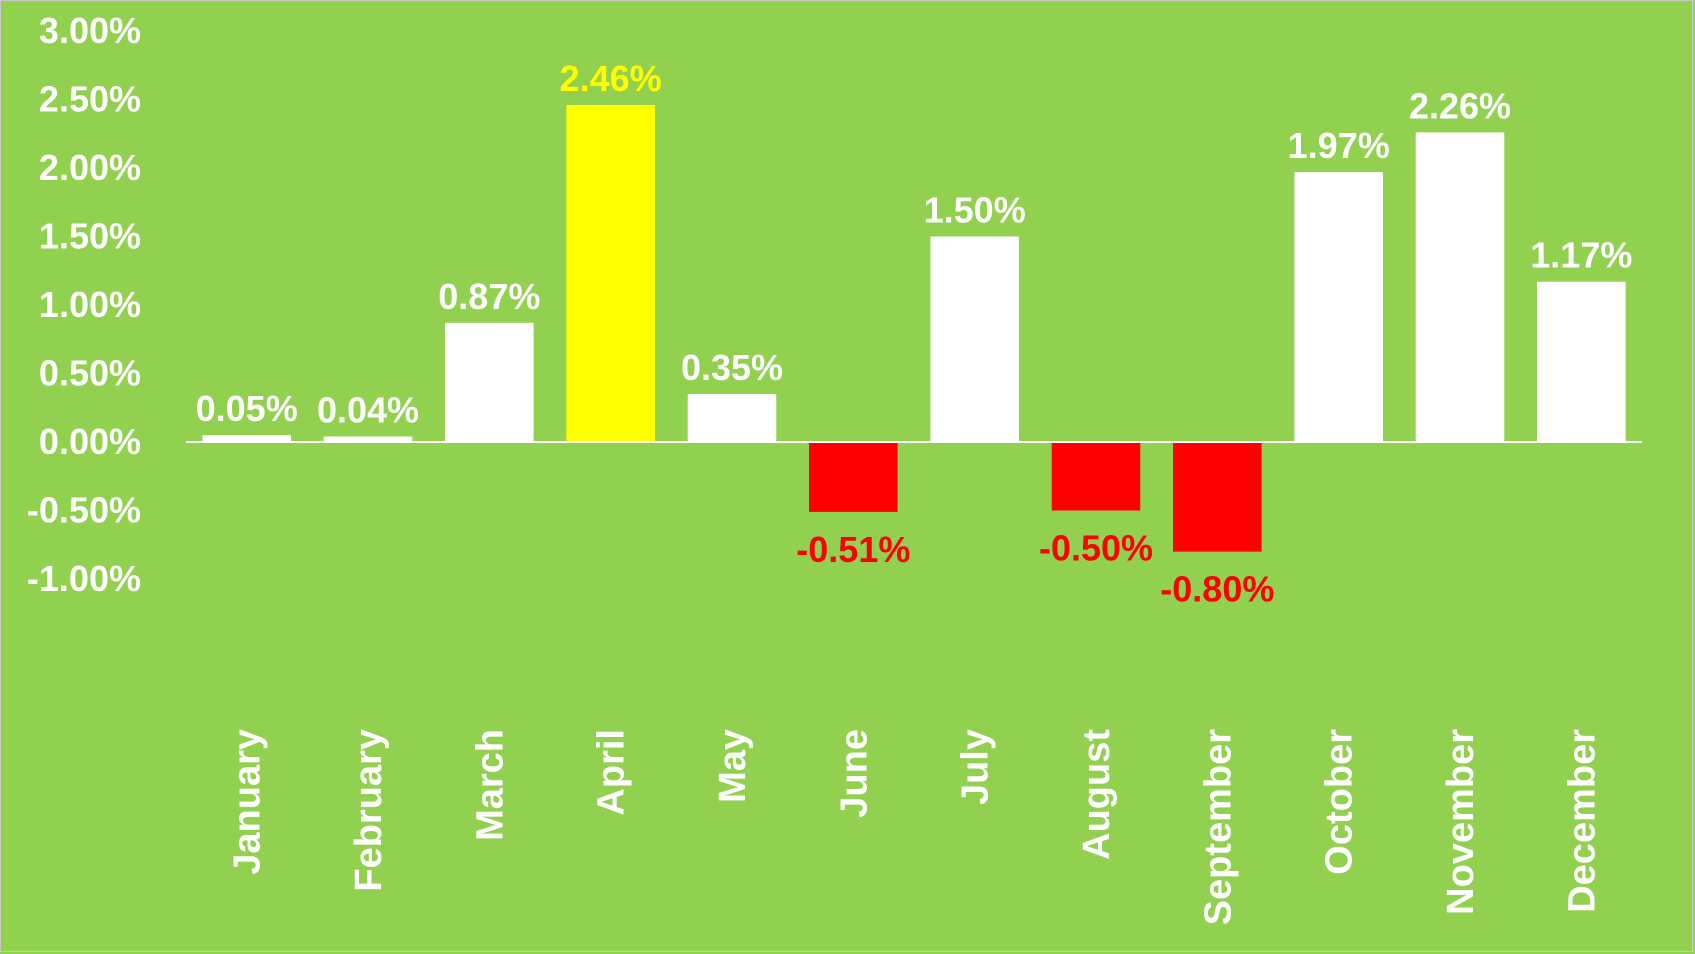 This screenshot has width=1695, height=954. What do you see at coordinates (489, 296) in the screenshot?
I see `data-label-march: 0.87%` at bounding box center [489, 296].